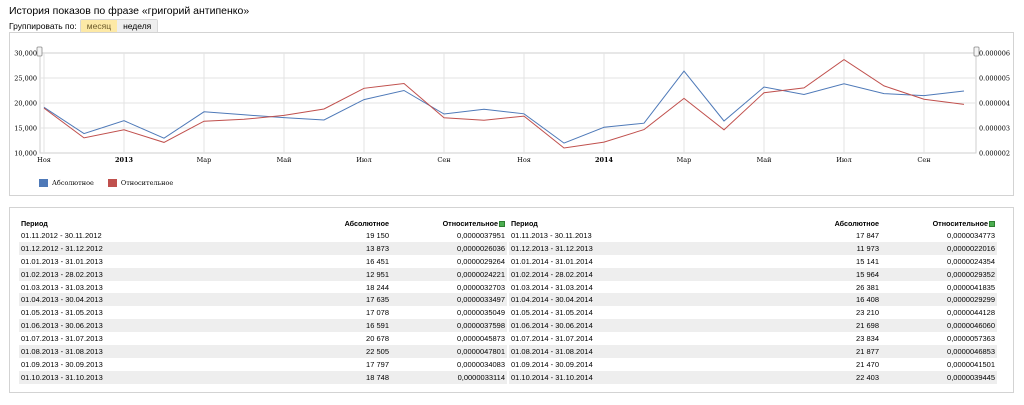  Describe the element at coordinates (62, 313) in the screenshot. I see `cell-period: 01.05.2013 - 31.05.2013` at that location.